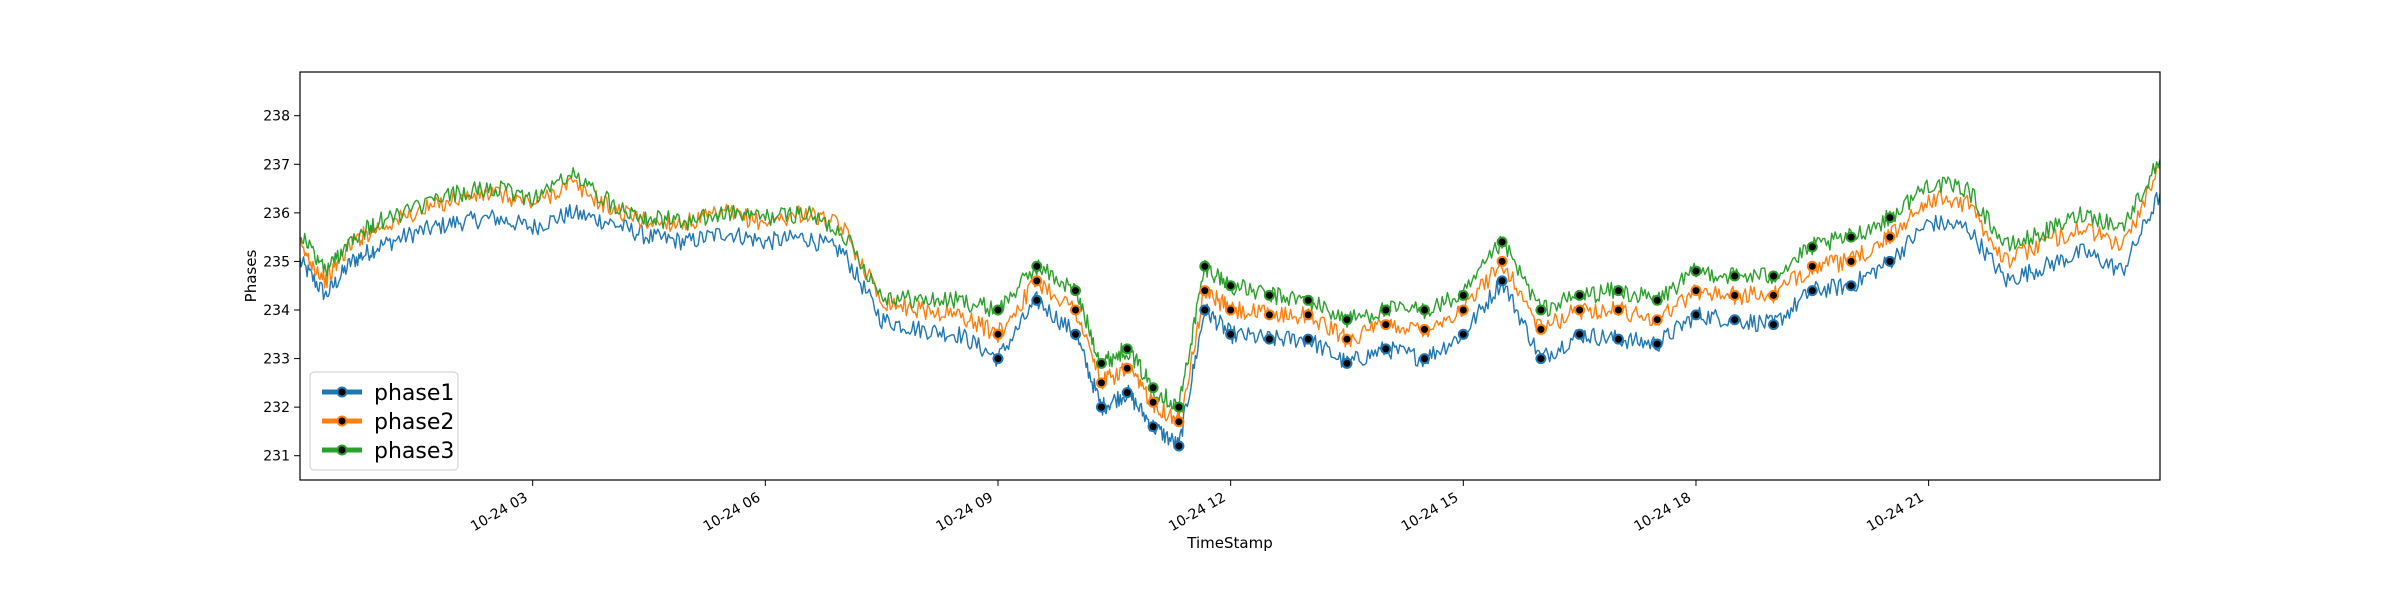  What do you see at coordinates (732, 512) in the screenshot?
I see `x-tick-label: 10-24 06` at bounding box center [732, 512].